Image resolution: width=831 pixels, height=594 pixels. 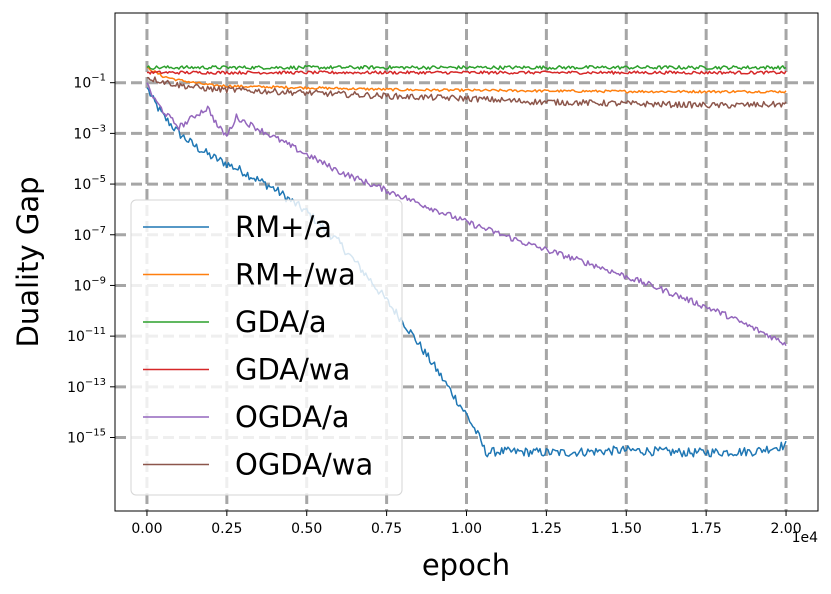 I want to click on series-line-ogda-wa, so click(x=466, y=92).